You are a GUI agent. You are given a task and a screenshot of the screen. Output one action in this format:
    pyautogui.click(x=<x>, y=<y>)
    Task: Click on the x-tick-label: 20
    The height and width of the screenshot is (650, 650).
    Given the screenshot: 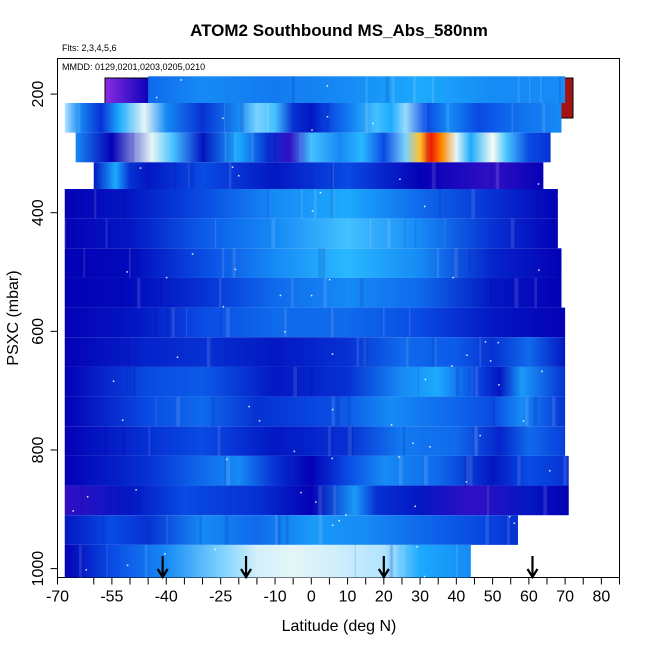 What is the action you would take?
    pyautogui.click(x=384, y=597)
    